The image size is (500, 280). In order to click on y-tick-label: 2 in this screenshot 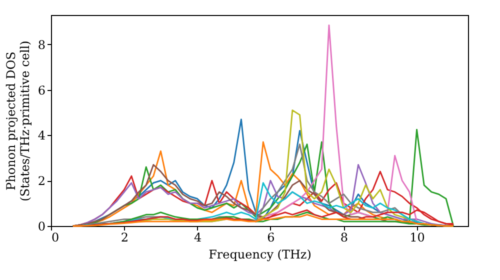, I will do `click(42, 181)`.